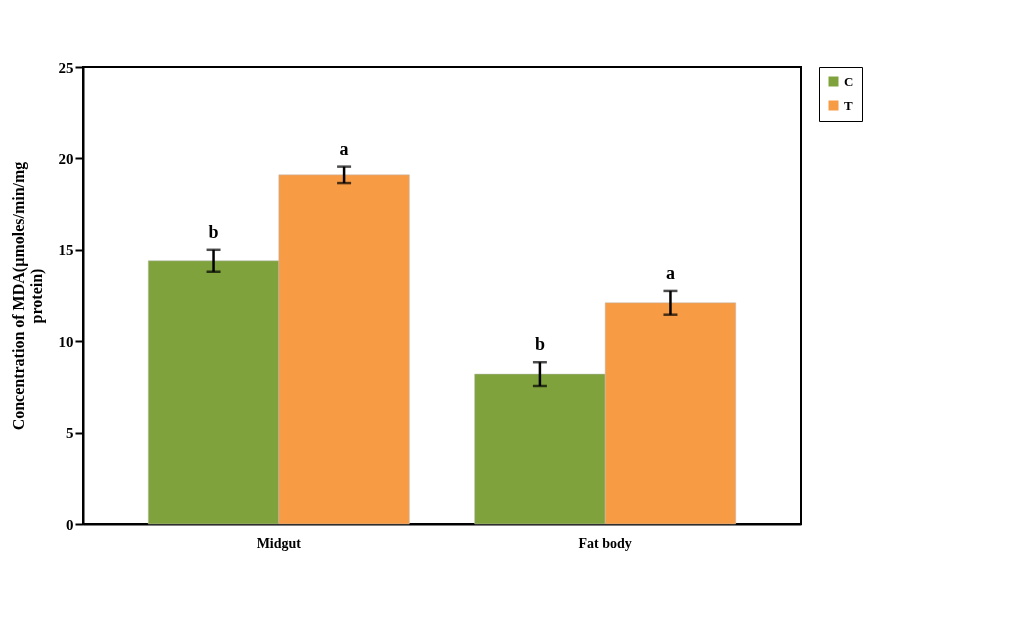 Image resolution: width=1028 pixels, height=621 pixels. Describe the element at coordinates (605, 543) in the screenshot. I see `x-tick-label: Fat body` at that location.